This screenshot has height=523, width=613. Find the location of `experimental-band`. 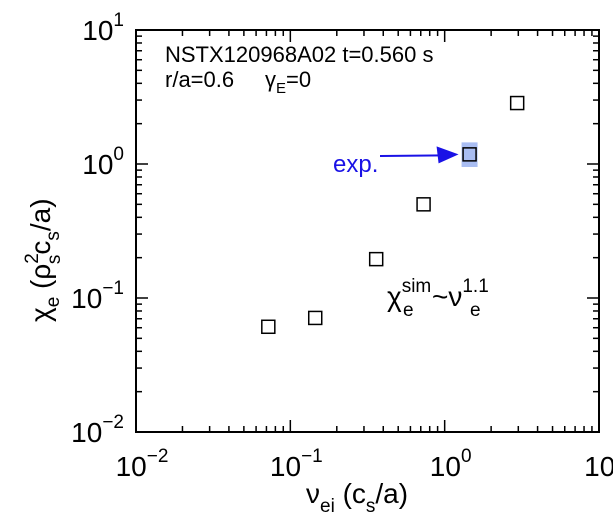

experimental-band is located at coordinates (469, 154).